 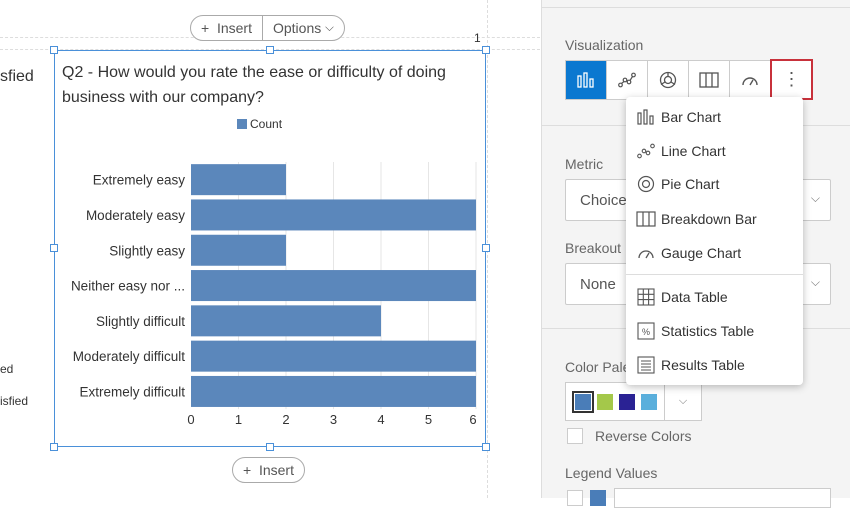 What do you see at coordinates (694, 297) in the screenshot?
I see `menu-item-label: Data Table` at bounding box center [694, 297].